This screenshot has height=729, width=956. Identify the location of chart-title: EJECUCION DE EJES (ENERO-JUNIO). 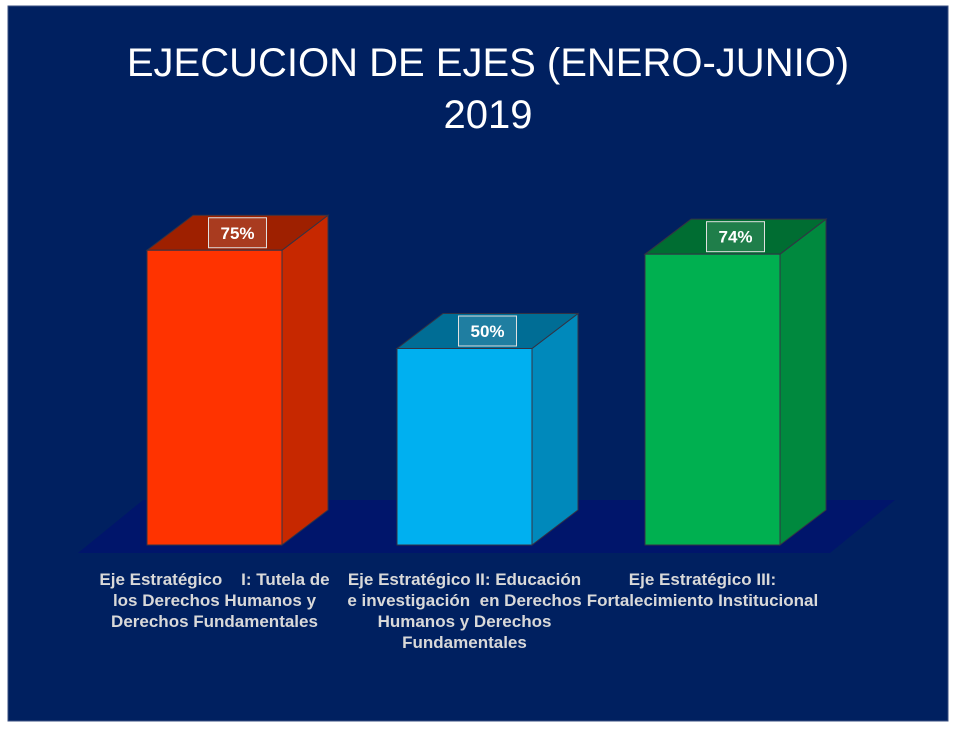
(488, 63).